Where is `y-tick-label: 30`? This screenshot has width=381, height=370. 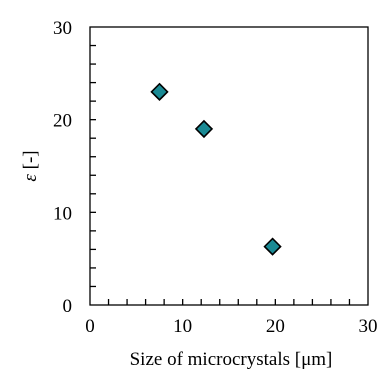 y-tick-label: 30 is located at coordinates (62, 28).